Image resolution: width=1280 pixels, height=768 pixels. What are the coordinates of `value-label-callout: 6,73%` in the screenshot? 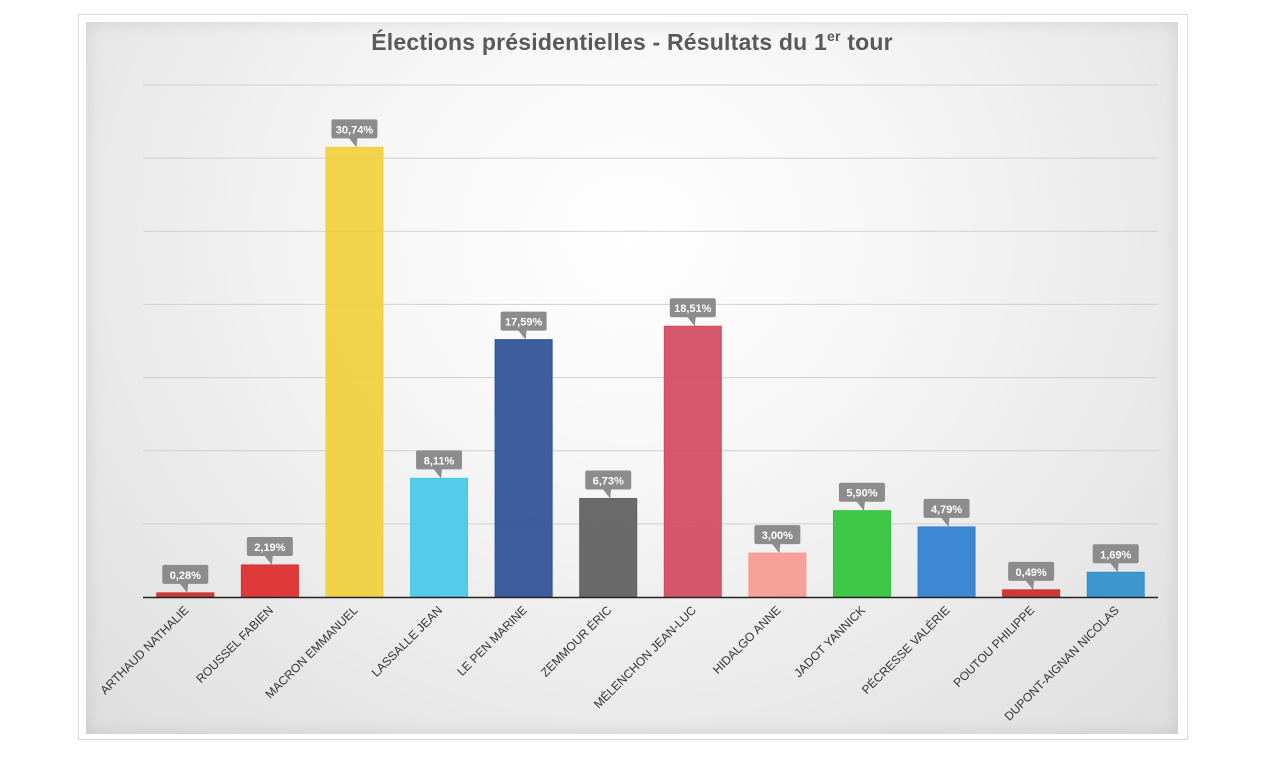 It's located at (608, 484).